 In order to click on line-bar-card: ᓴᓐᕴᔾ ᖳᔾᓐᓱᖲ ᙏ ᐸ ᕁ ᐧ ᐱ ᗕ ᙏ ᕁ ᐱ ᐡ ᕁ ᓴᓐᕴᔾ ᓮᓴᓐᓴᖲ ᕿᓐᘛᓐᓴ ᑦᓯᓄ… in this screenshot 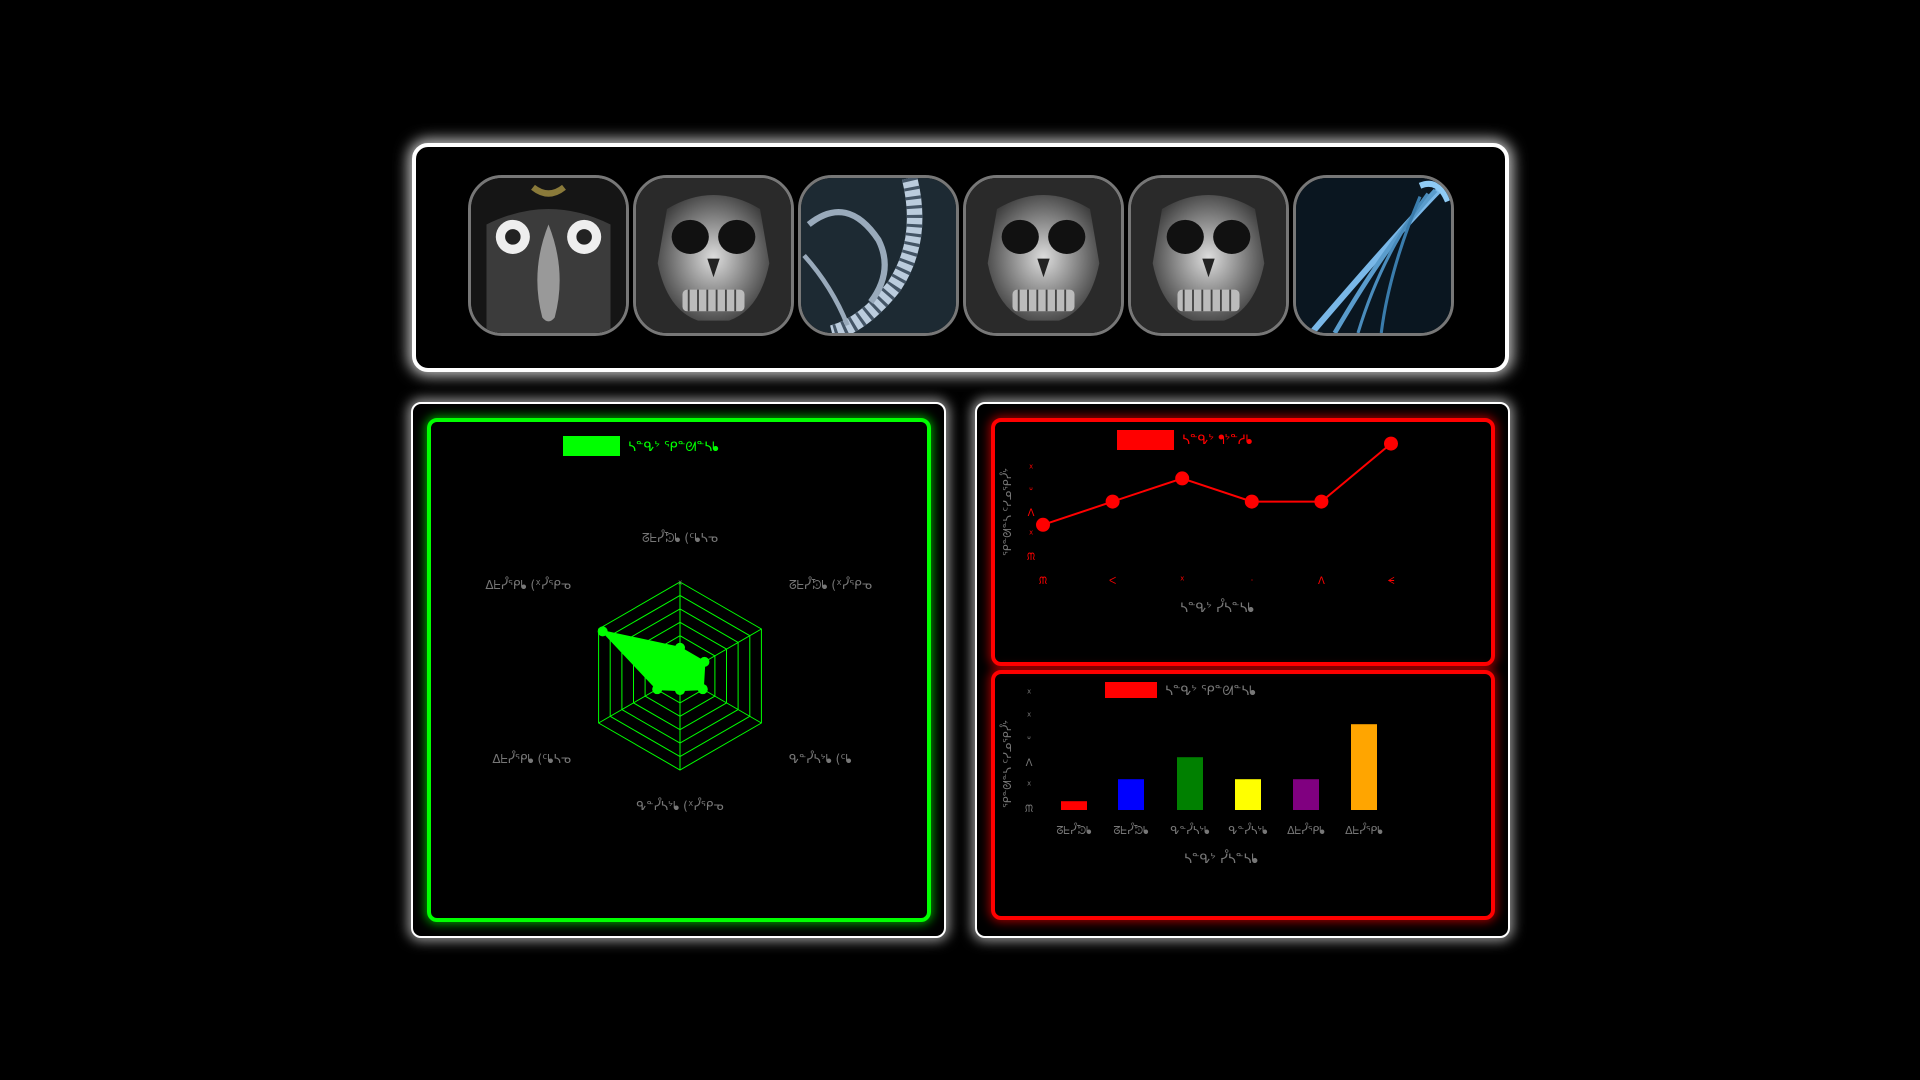, I will do `click(1242, 670)`.